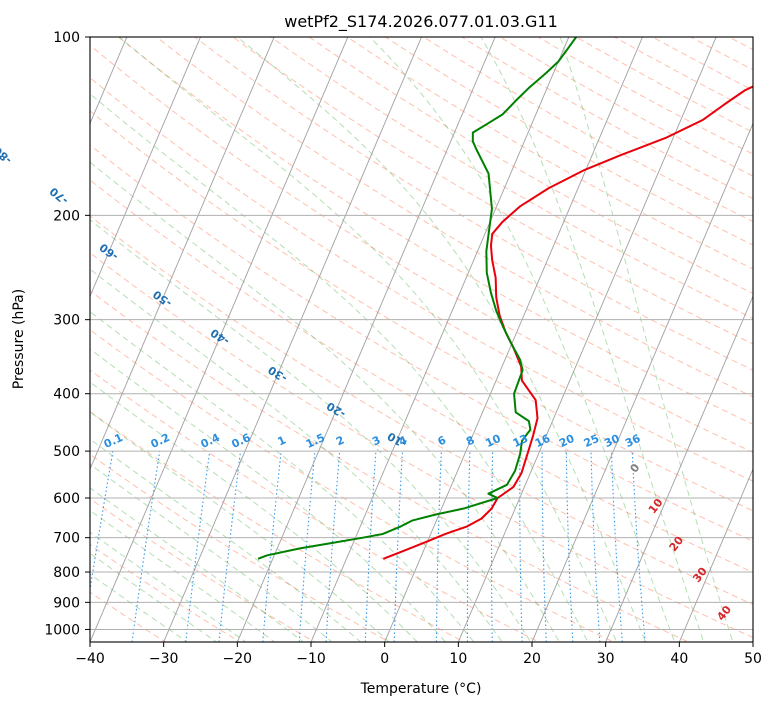  Describe the element at coordinates (66, 452) in the screenshot. I see `y-tick-label: 500` at that location.